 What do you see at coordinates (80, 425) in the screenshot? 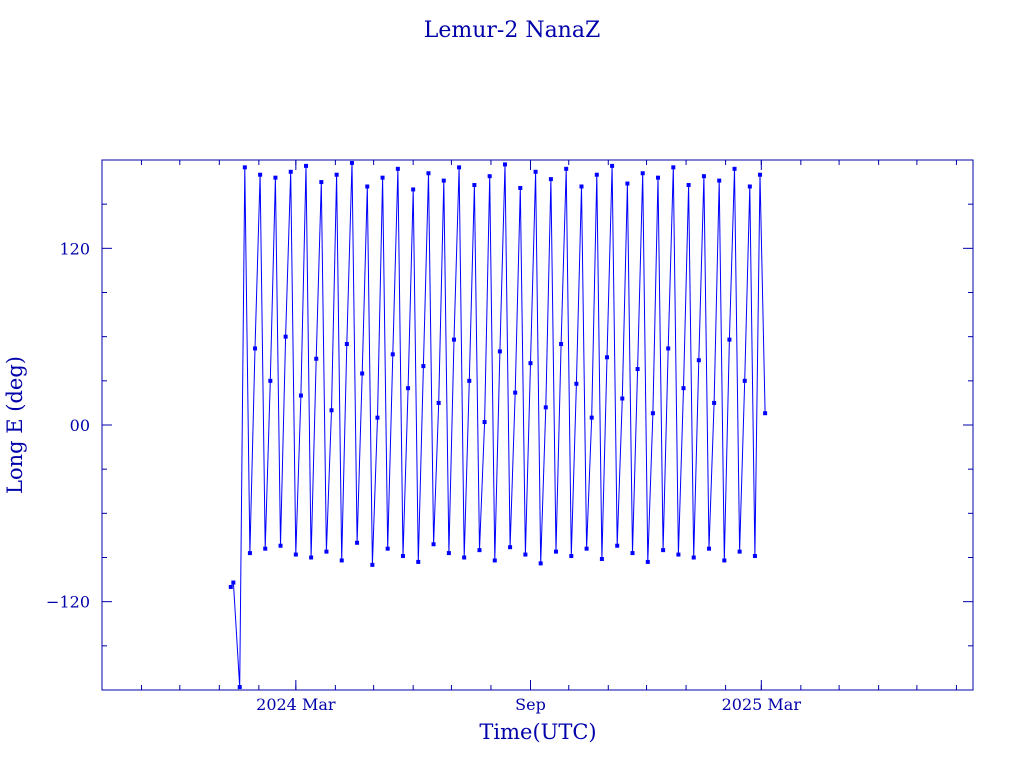
I see `y-tick-label: 00` at bounding box center [80, 425].